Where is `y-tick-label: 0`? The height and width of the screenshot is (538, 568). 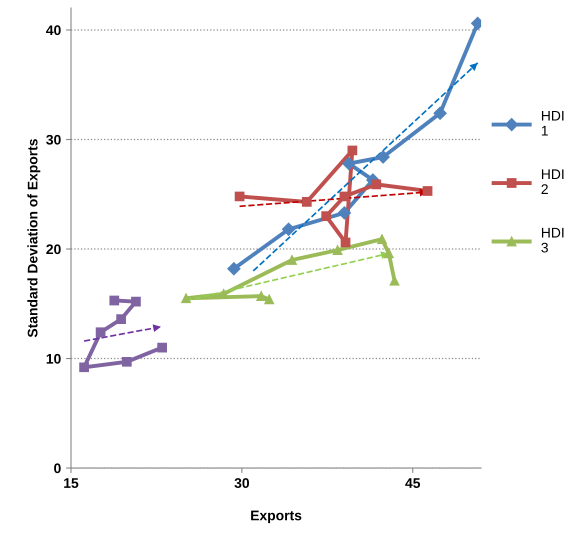 y-tick-label: 0 is located at coordinates (57, 468).